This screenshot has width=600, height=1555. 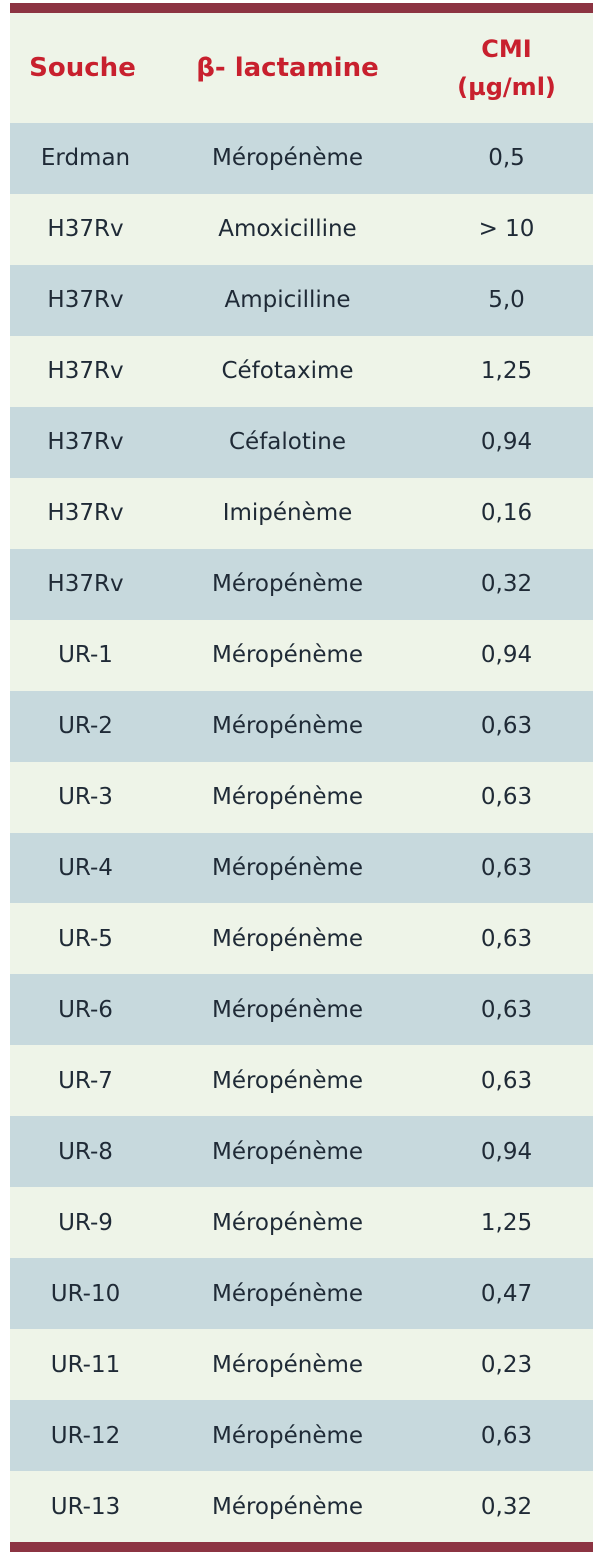 I want to click on table-row: UR-3 Méropénème 0,63, so click(x=301, y=797).